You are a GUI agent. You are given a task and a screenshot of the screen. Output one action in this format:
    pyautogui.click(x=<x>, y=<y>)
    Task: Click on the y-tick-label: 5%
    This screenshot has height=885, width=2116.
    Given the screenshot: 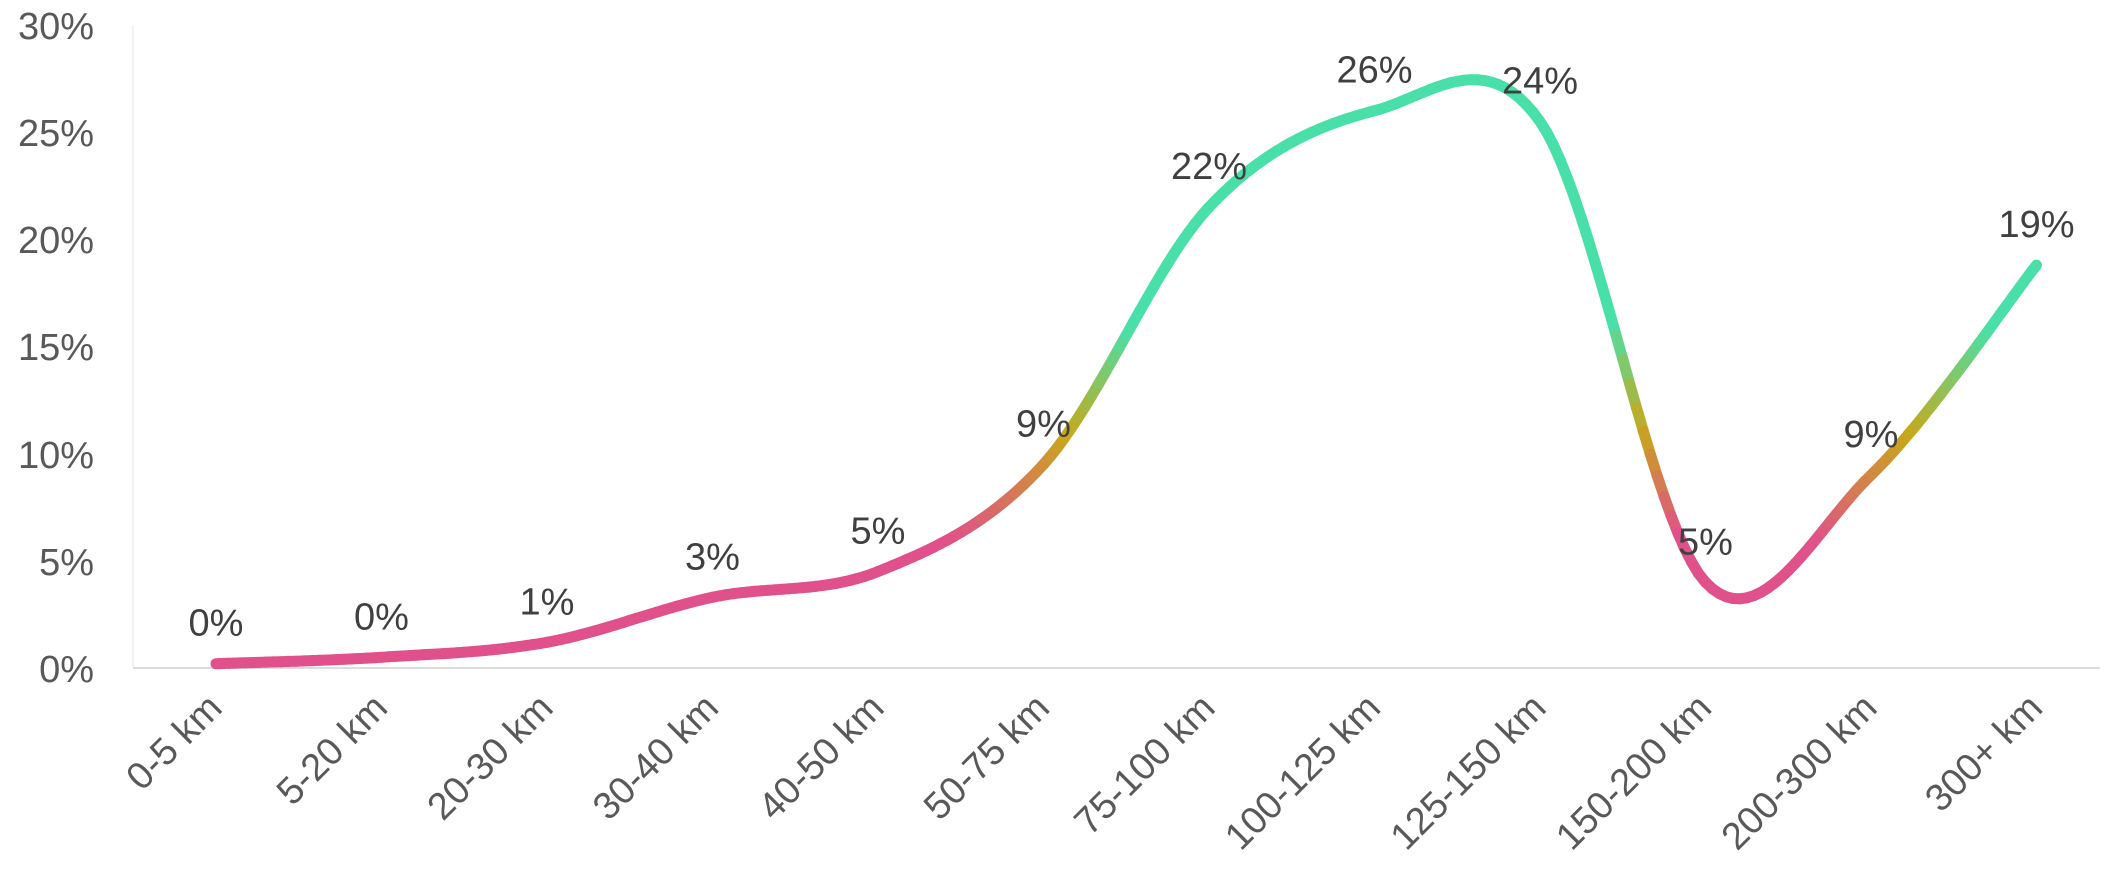 What is the action you would take?
    pyautogui.click(x=66, y=563)
    